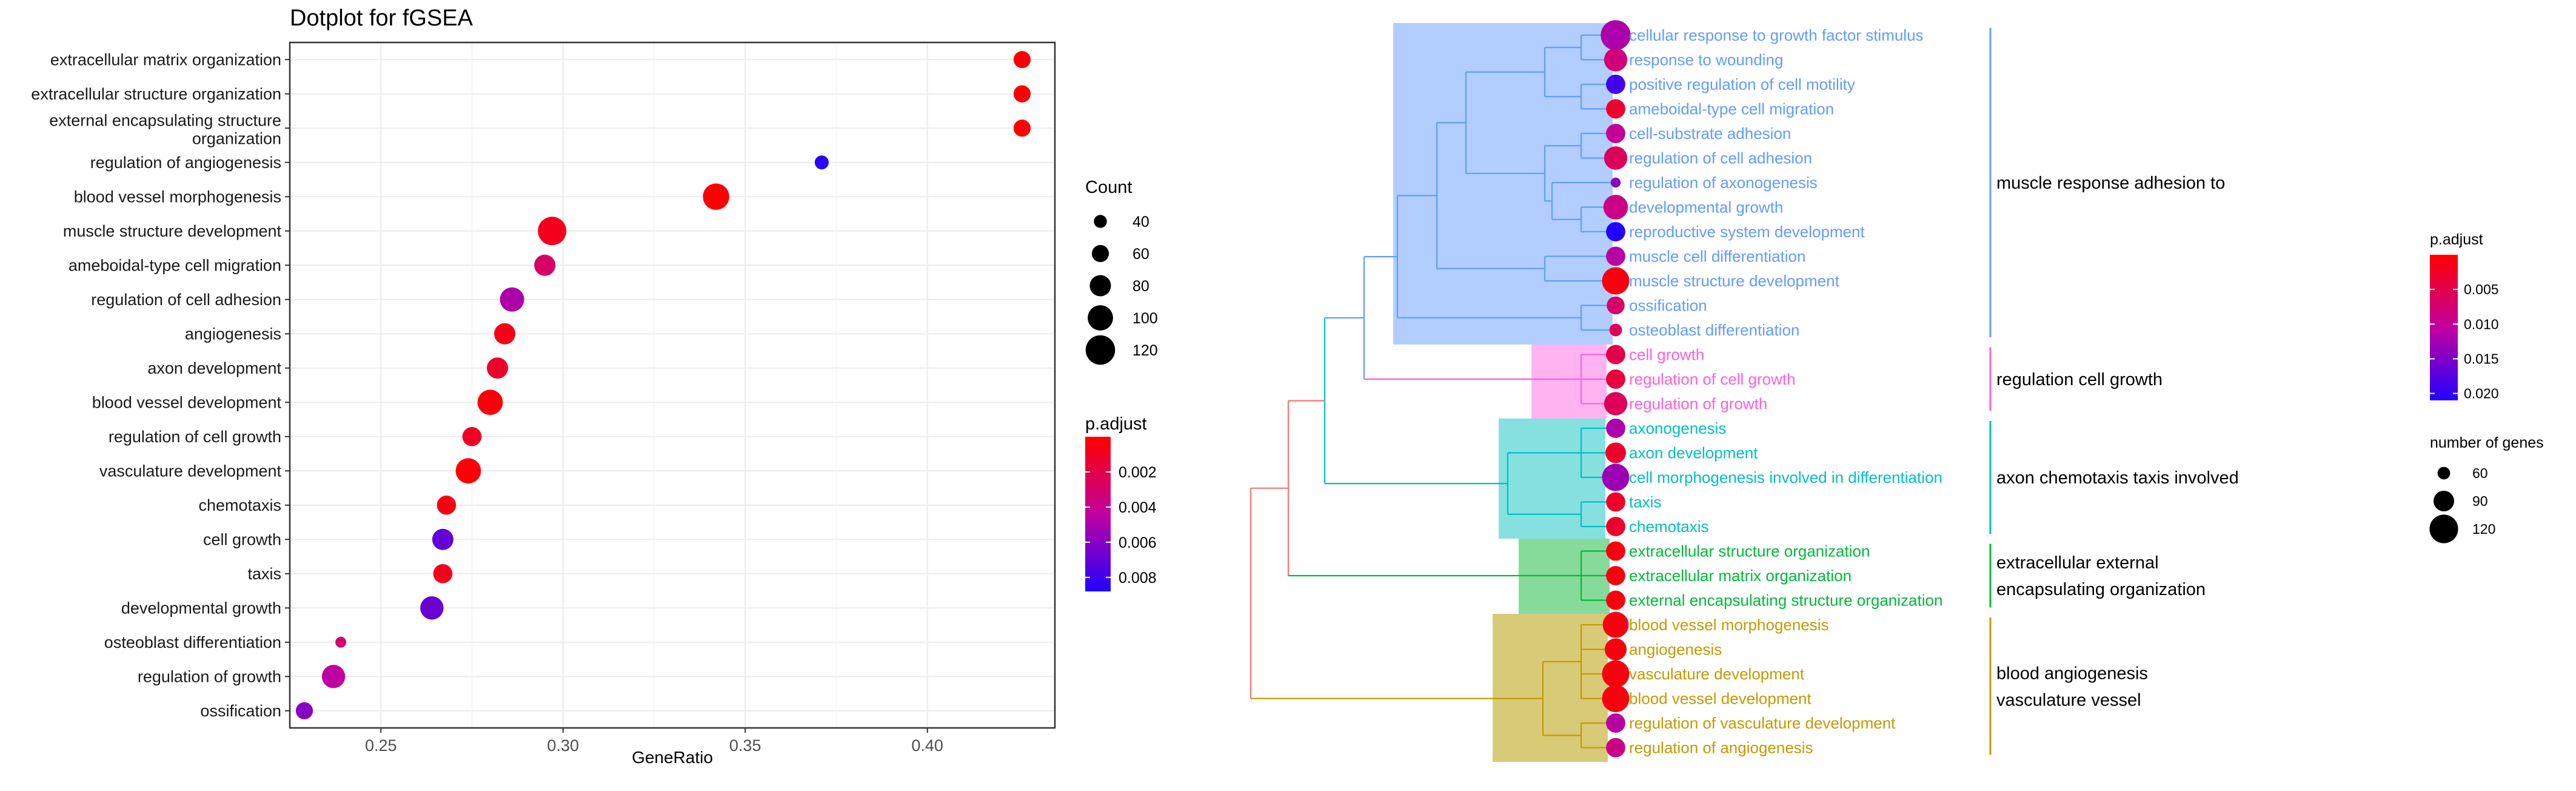  Describe the element at coordinates (2110, 183) in the screenshot. I see `cluster-label: muscle response adhesion to` at that location.